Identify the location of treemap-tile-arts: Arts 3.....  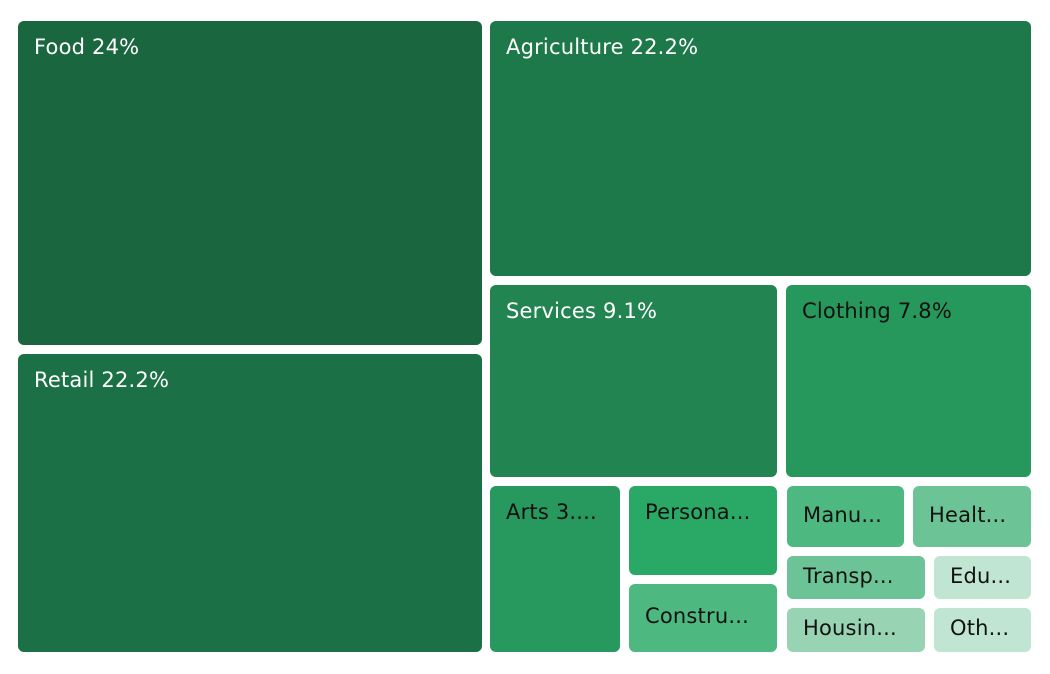
(555, 569).